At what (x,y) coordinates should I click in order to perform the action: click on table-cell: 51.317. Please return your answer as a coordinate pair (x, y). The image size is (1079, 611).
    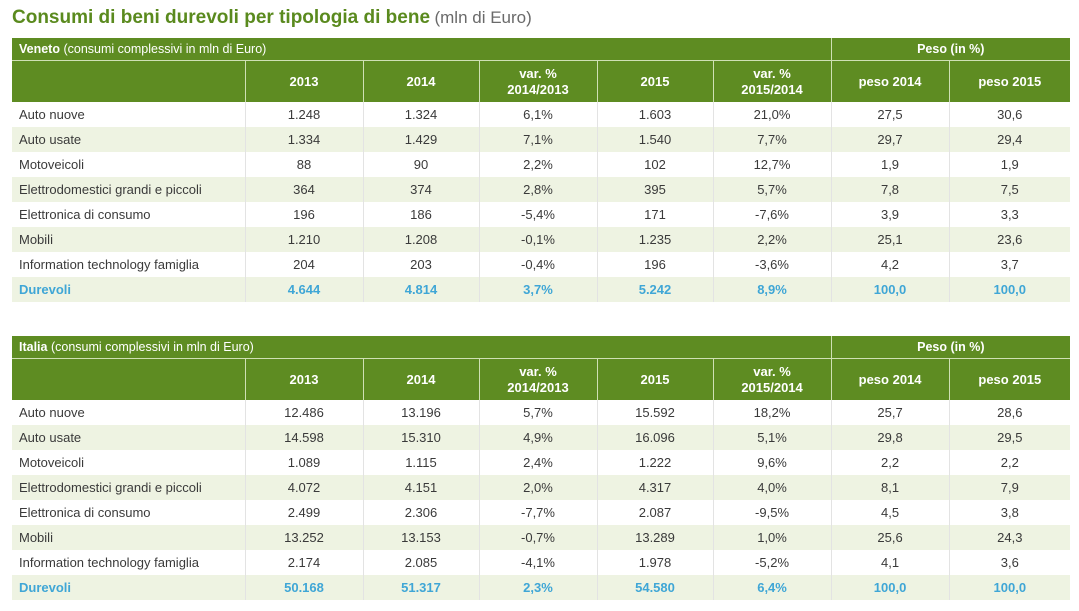
    Looking at the image, I should click on (420, 587).